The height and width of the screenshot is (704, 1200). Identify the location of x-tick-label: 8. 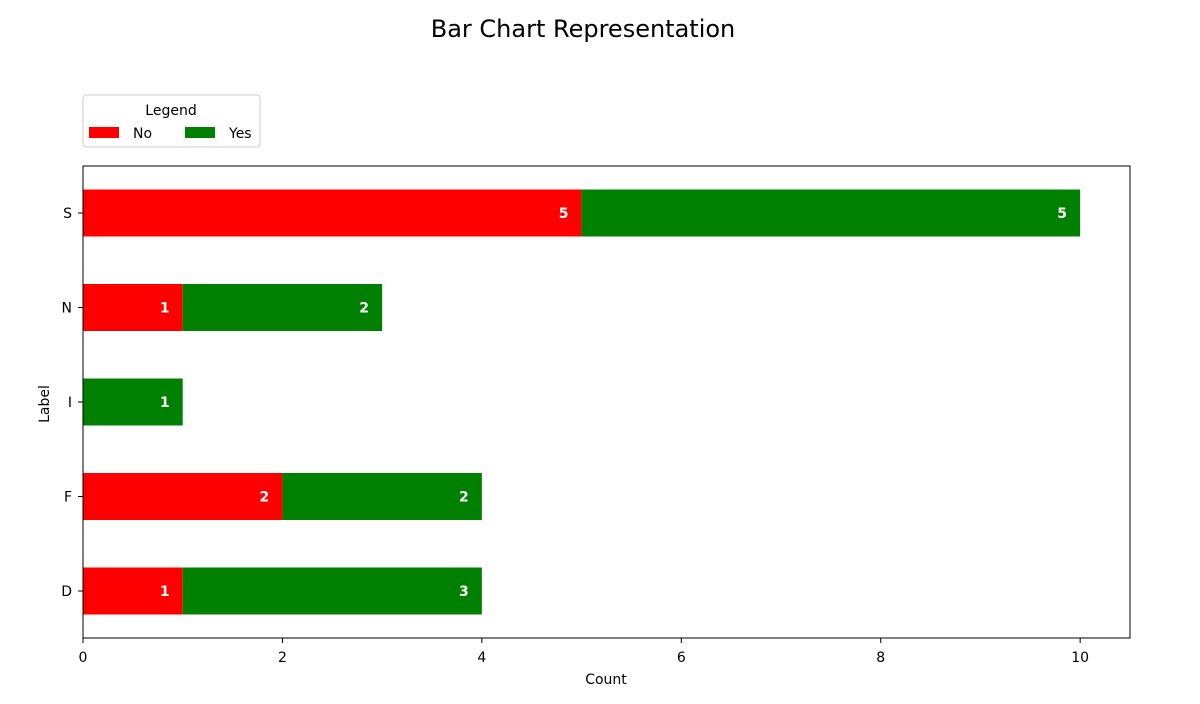
(880, 658).